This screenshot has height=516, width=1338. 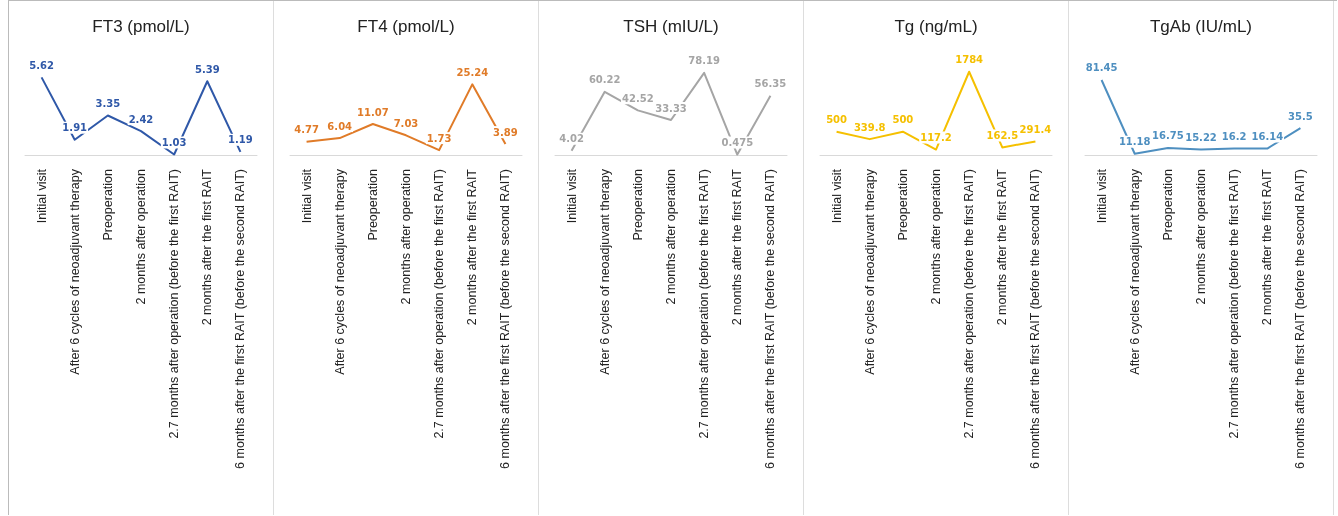 I want to click on data-label: 11.18, so click(x=1134, y=142).